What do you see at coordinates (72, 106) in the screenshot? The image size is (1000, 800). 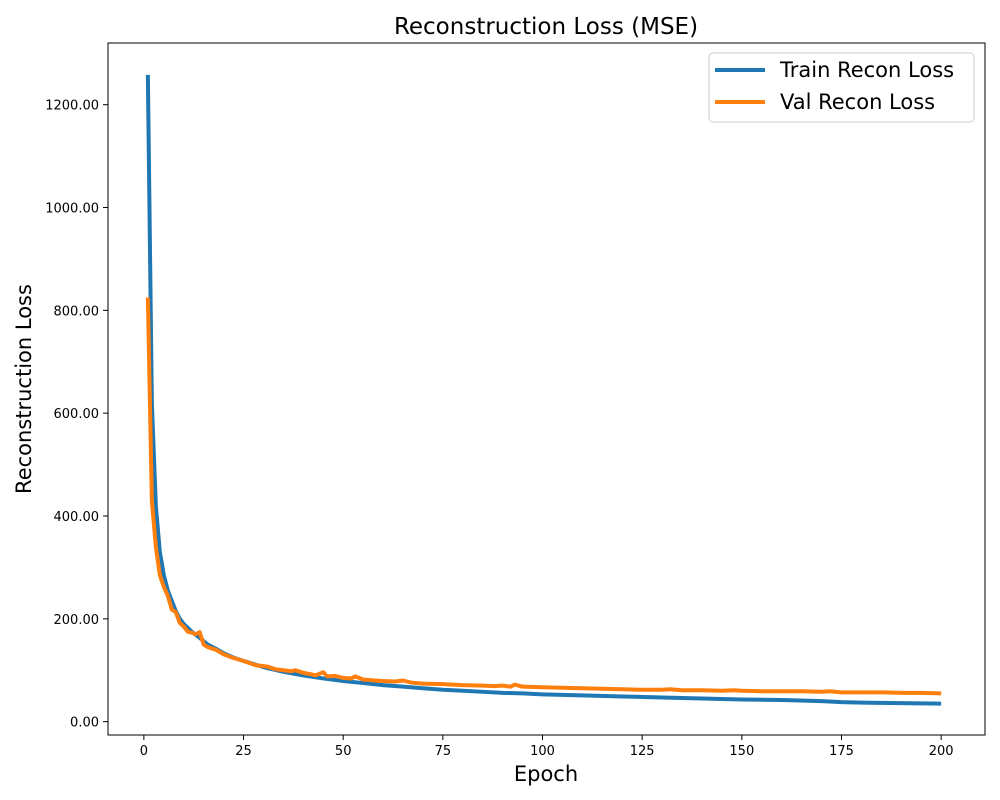 I see `y-tick-label: 1200.00` at bounding box center [72, 106].